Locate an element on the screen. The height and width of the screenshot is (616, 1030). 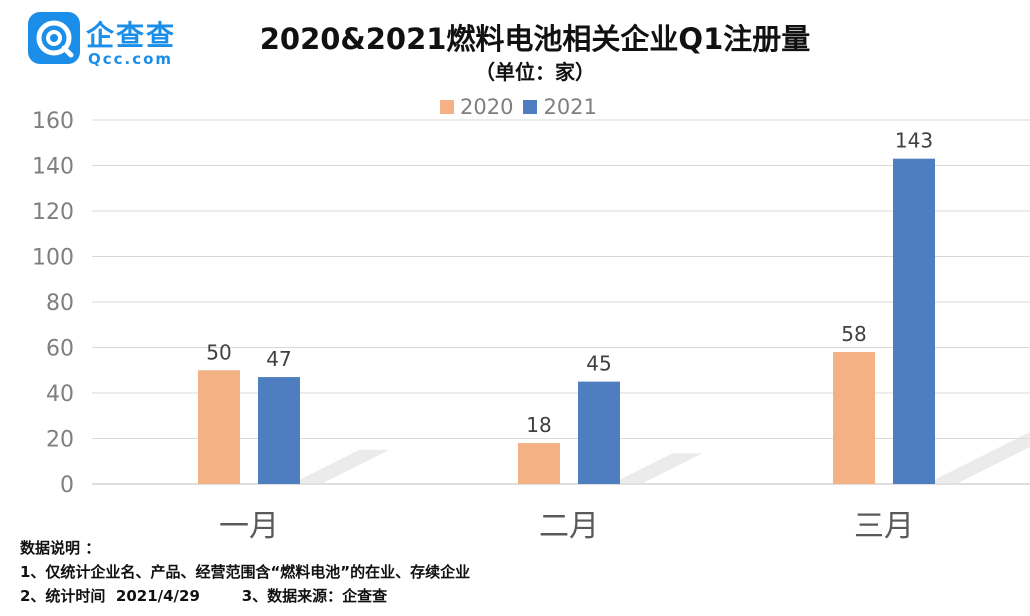
chart-title: 2020&2021燃料电池相关企业Q1注册量 is located at coordinates (535, 39).